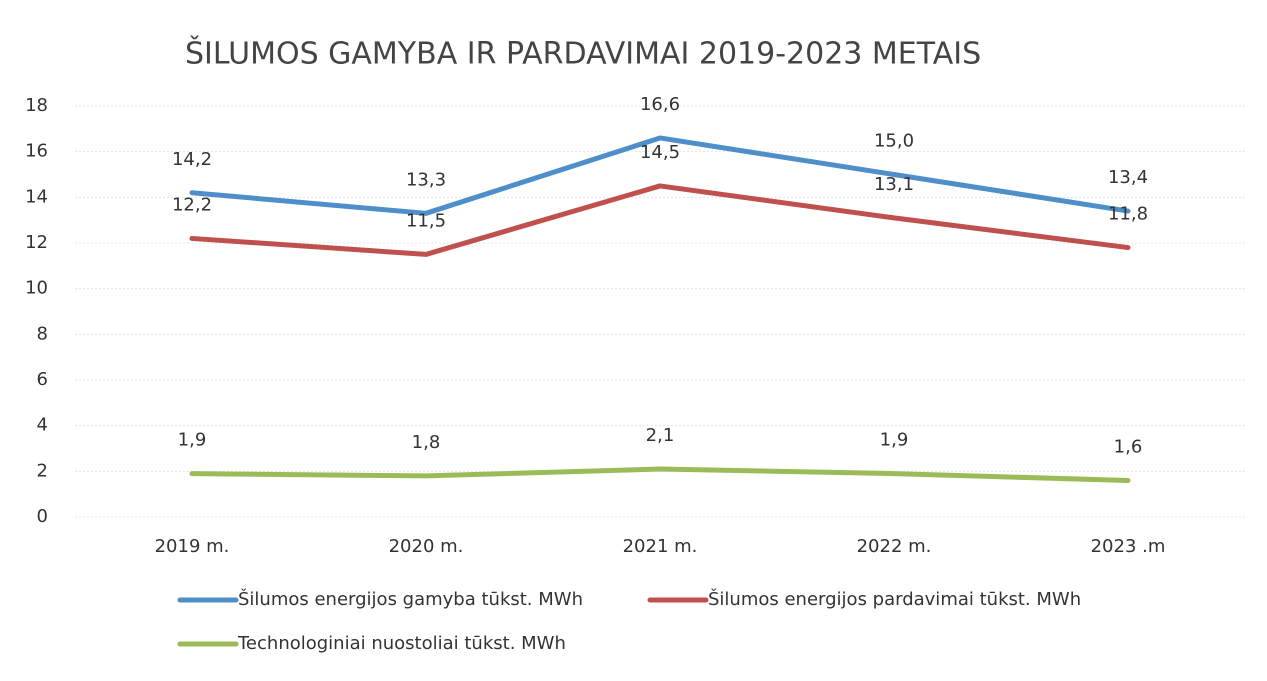 This screenshot has height=681, width=1267. I want to click on y-tick-label: 6, so click(42, 379).